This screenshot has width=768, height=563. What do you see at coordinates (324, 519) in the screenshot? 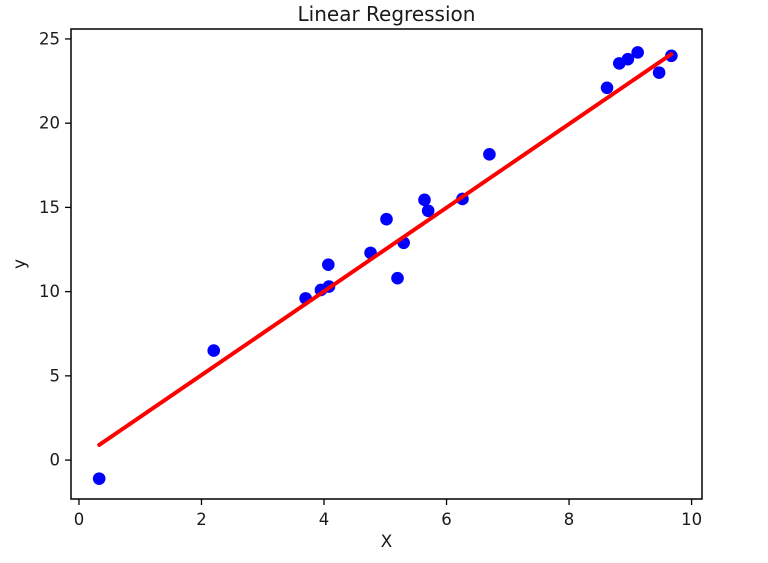
I see `x-tick-label: 4` at bounding box center [324, 519].